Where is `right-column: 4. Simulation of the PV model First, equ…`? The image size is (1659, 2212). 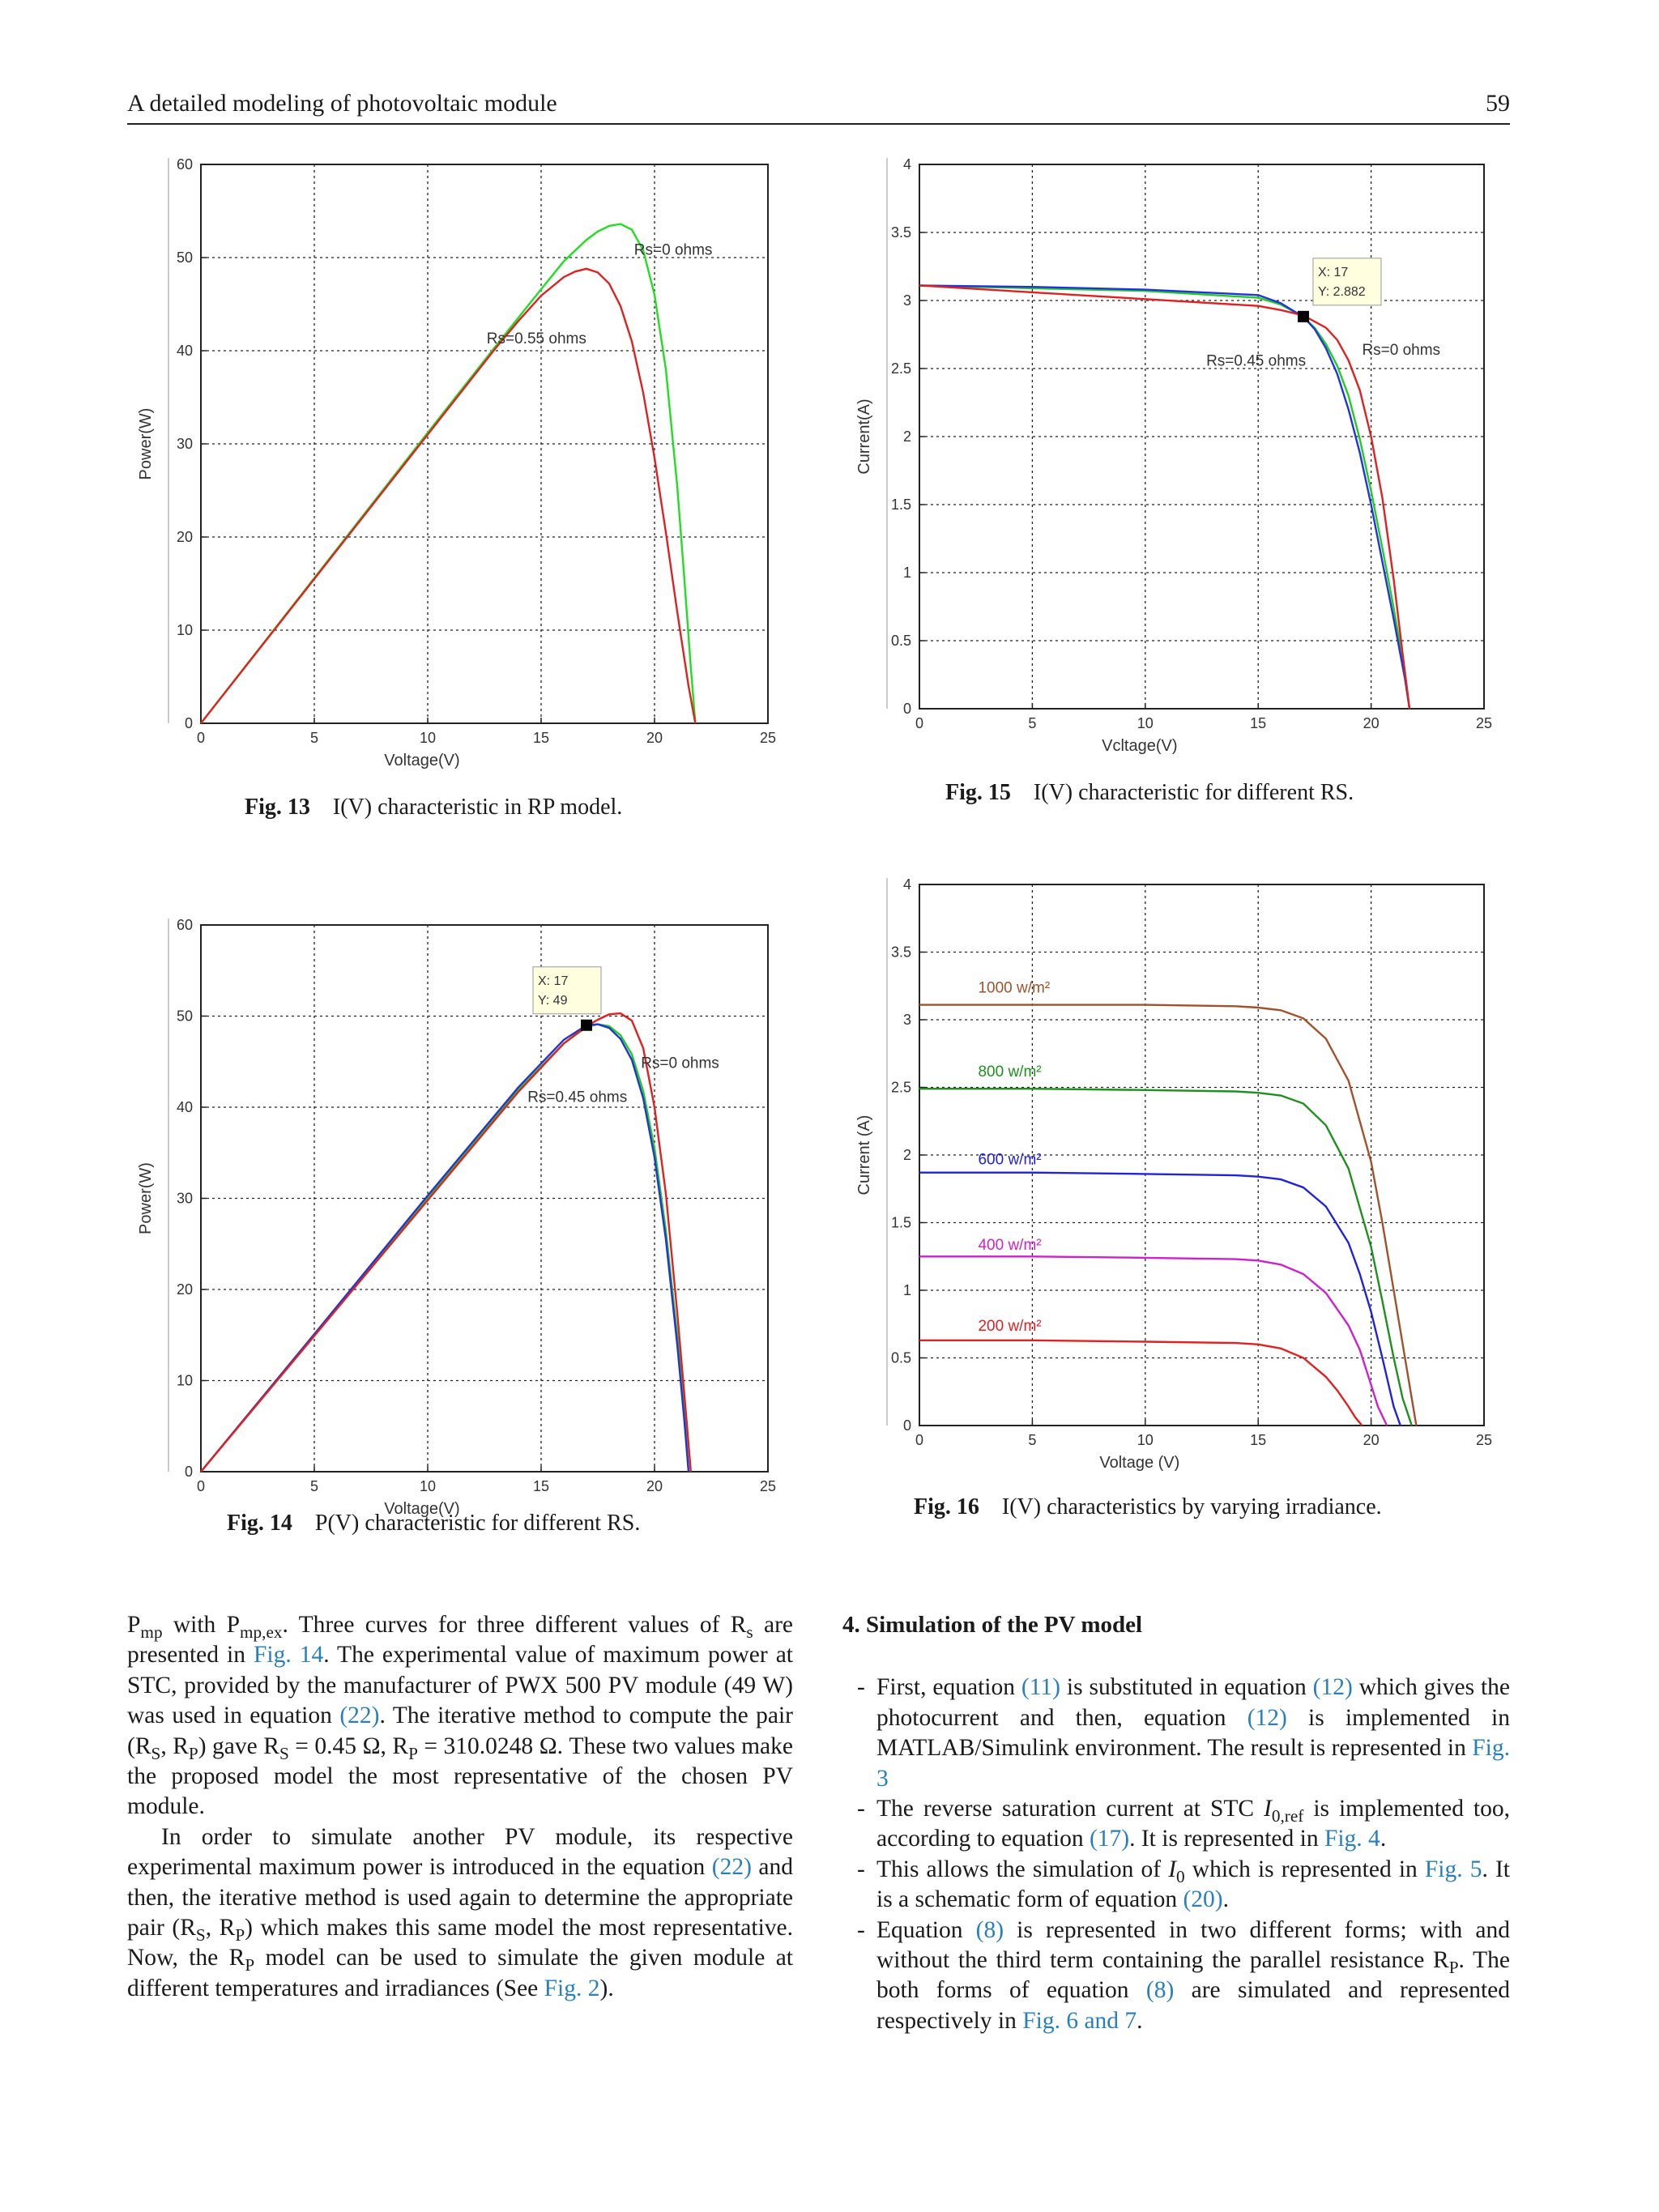
right-column: 4. Simulation of the PV model First, equ… is located at coordinates (1176, 1823).